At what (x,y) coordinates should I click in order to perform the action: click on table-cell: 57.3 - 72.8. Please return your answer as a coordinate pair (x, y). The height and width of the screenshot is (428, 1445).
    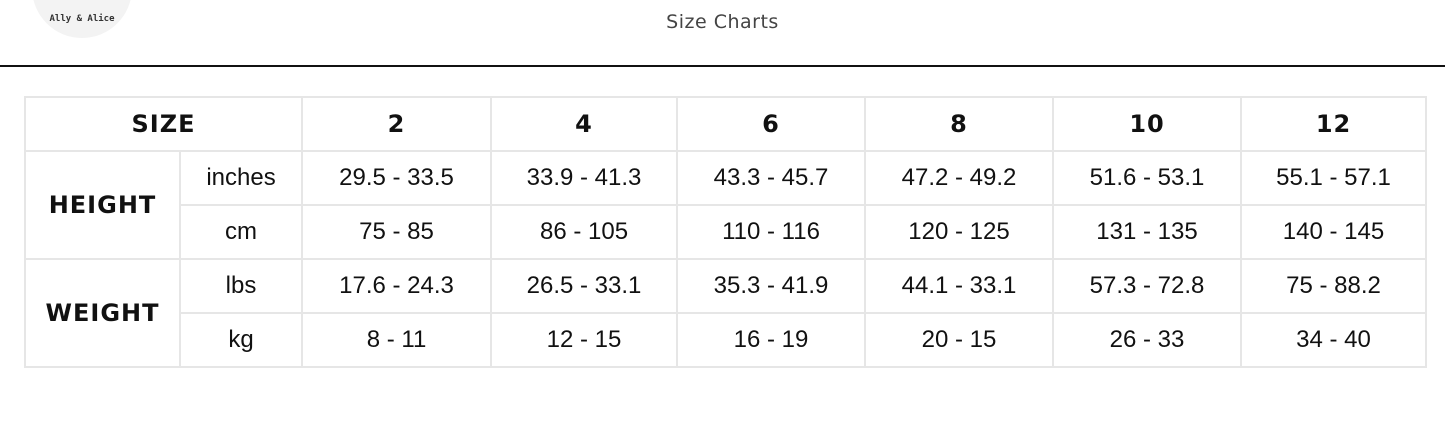
    Looking at the image, I should click on (1147, 286).